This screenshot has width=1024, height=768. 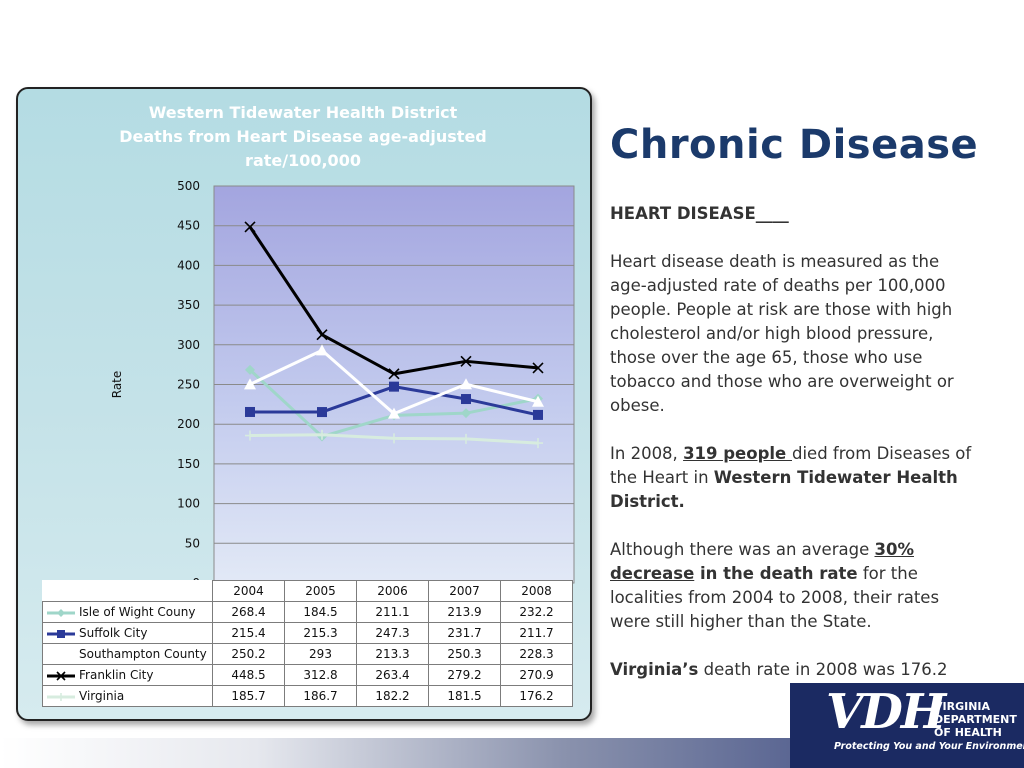 What do you see at coordinates (188, 305) in the screenshot?
I see `y-tick-label: 350` at bounding box center [188, 305].